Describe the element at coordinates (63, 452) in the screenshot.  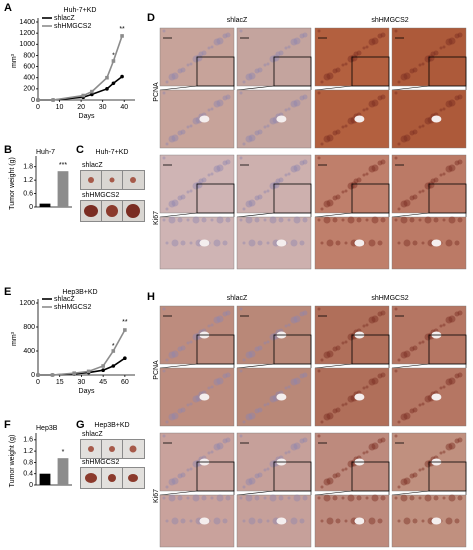
I see `annotation: *` at that location.